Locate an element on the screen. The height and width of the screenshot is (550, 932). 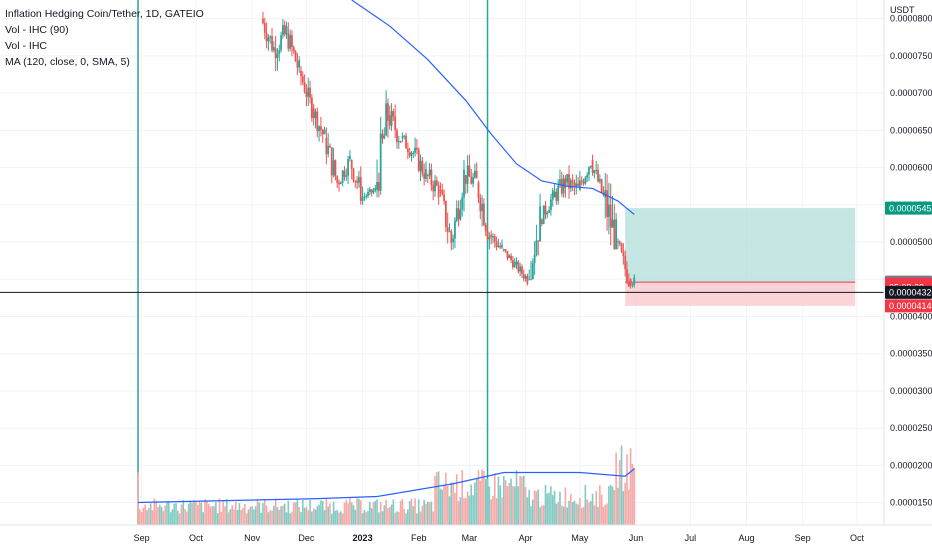
price-tag-label: 0.00004143 is located at coordinates (910, 306).